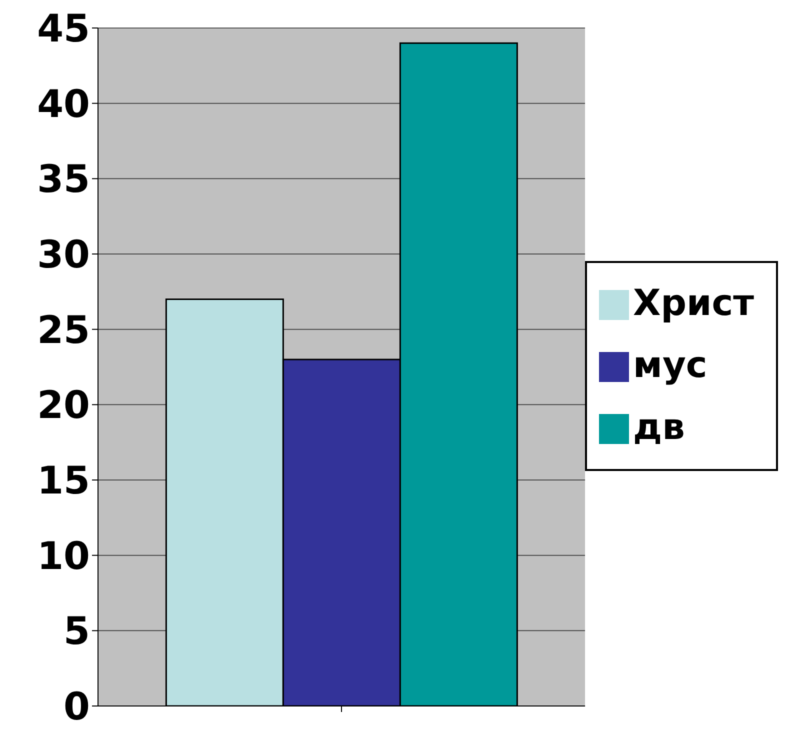 Image resolution: width=798 pixels, height=730 pixels. I want to click on y-tick-label: 5, so click(77, 631).